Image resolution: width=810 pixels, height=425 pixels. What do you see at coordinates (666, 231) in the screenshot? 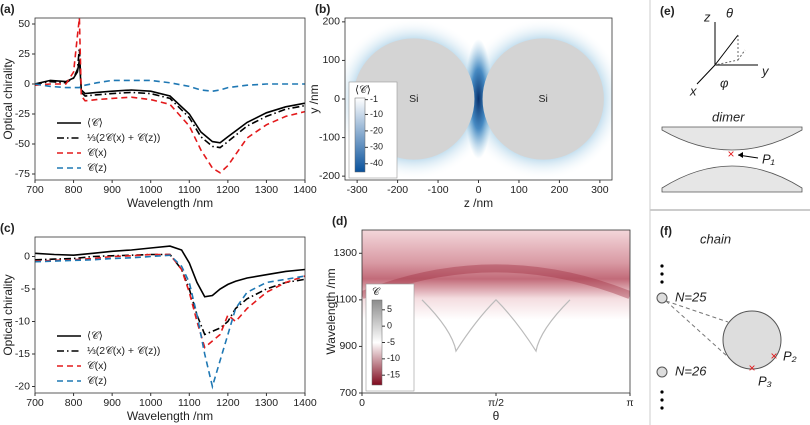
I see `panel-label: (f)` at bounding box center [666, 231].